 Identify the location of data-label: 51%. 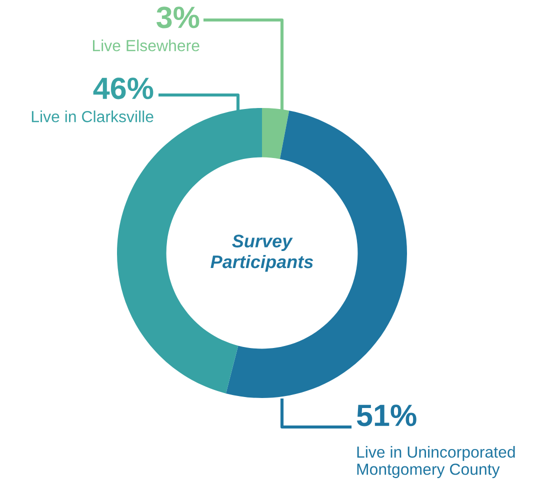
(386, 415).